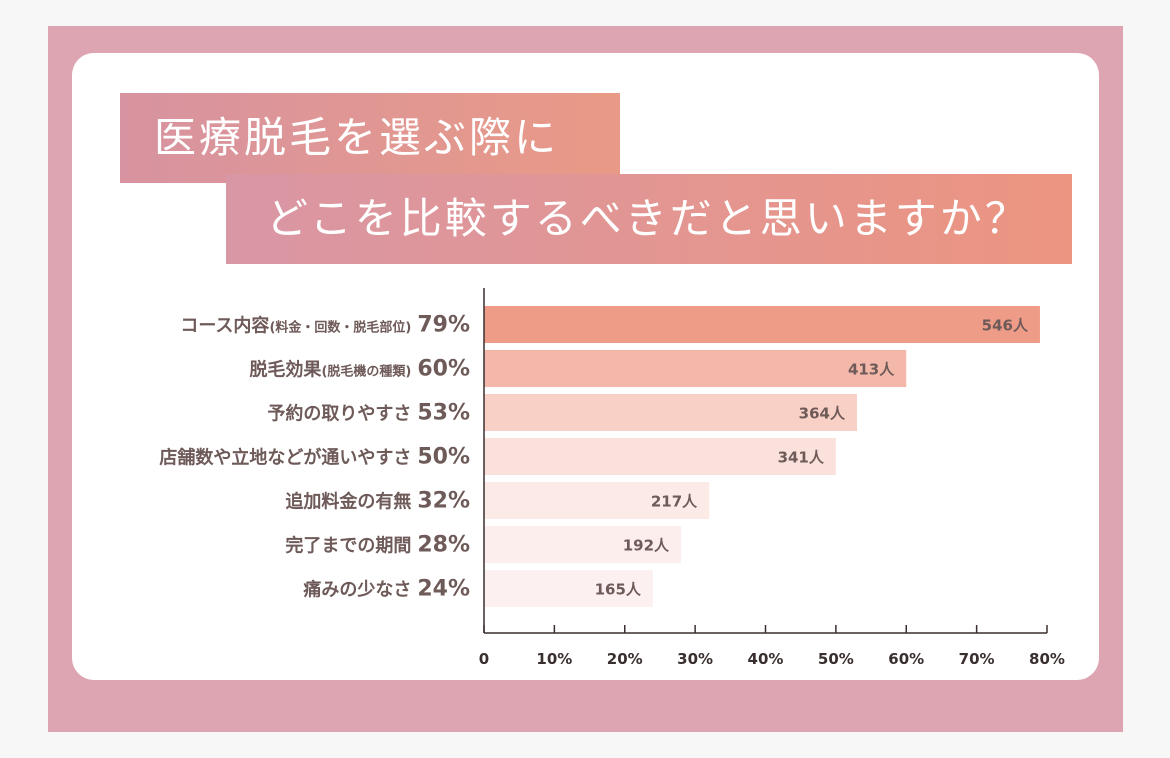 This screenshot has width=1170, height=758. Describe the element at coordinates (1047, 659) in the screenshot. I see `x-tick-label: 80%` at that location.